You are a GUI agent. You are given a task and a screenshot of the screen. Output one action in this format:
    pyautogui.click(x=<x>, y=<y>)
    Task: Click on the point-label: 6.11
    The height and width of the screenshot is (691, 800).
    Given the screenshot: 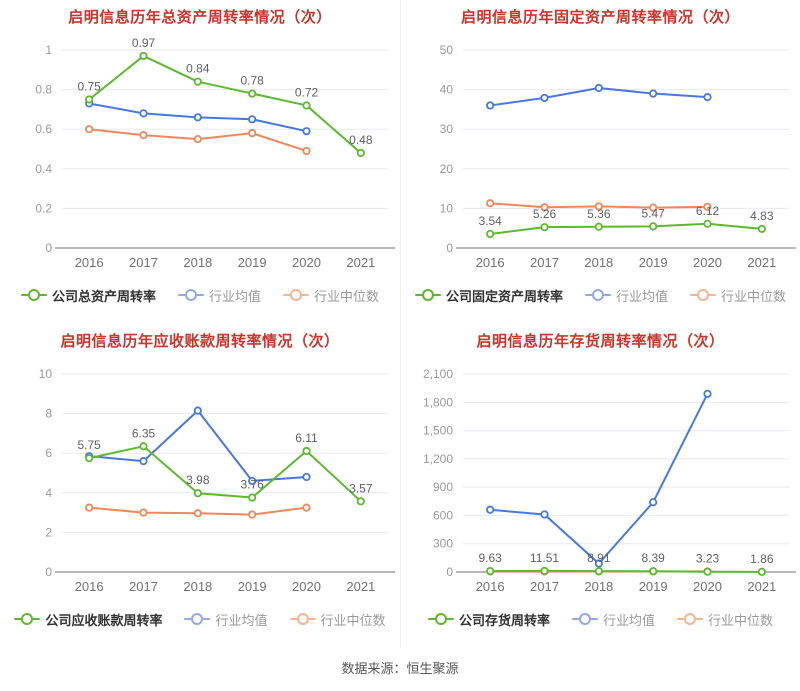 What is the action you would take?
    pyautogui.click(x=306, y=438)
    